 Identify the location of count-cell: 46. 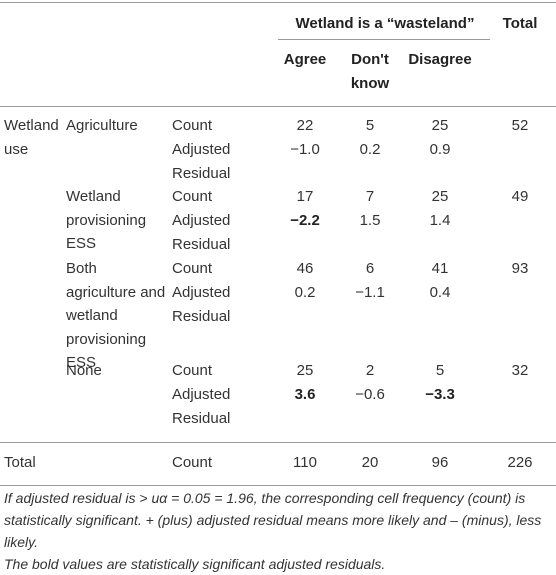
(305, 268).